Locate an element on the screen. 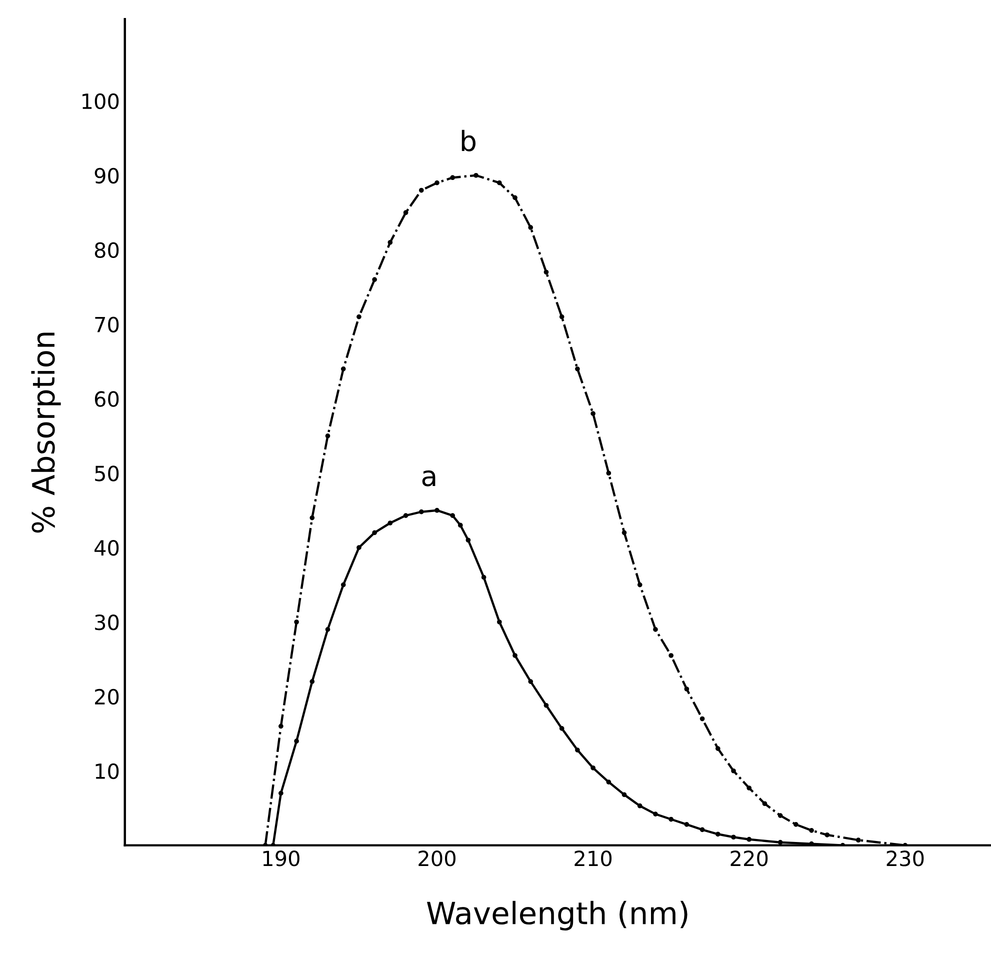 This screenshot has width=991, height=953. y-tick-label: 70 is located at coordinates (107, 324).